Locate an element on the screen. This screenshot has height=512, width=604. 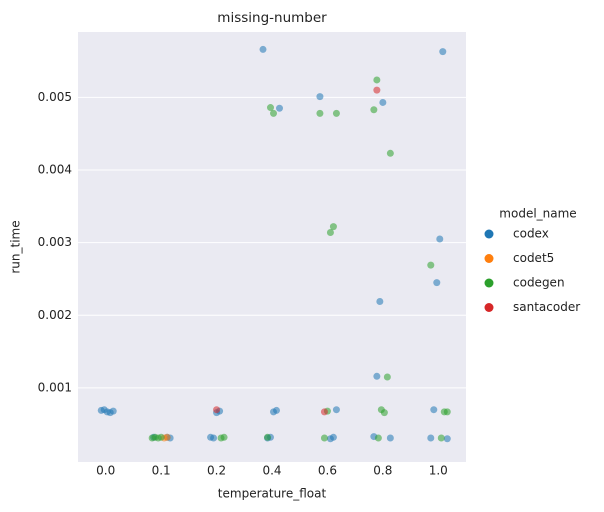
x-tick-label: 0.0 is located at coordinates (105, 471).